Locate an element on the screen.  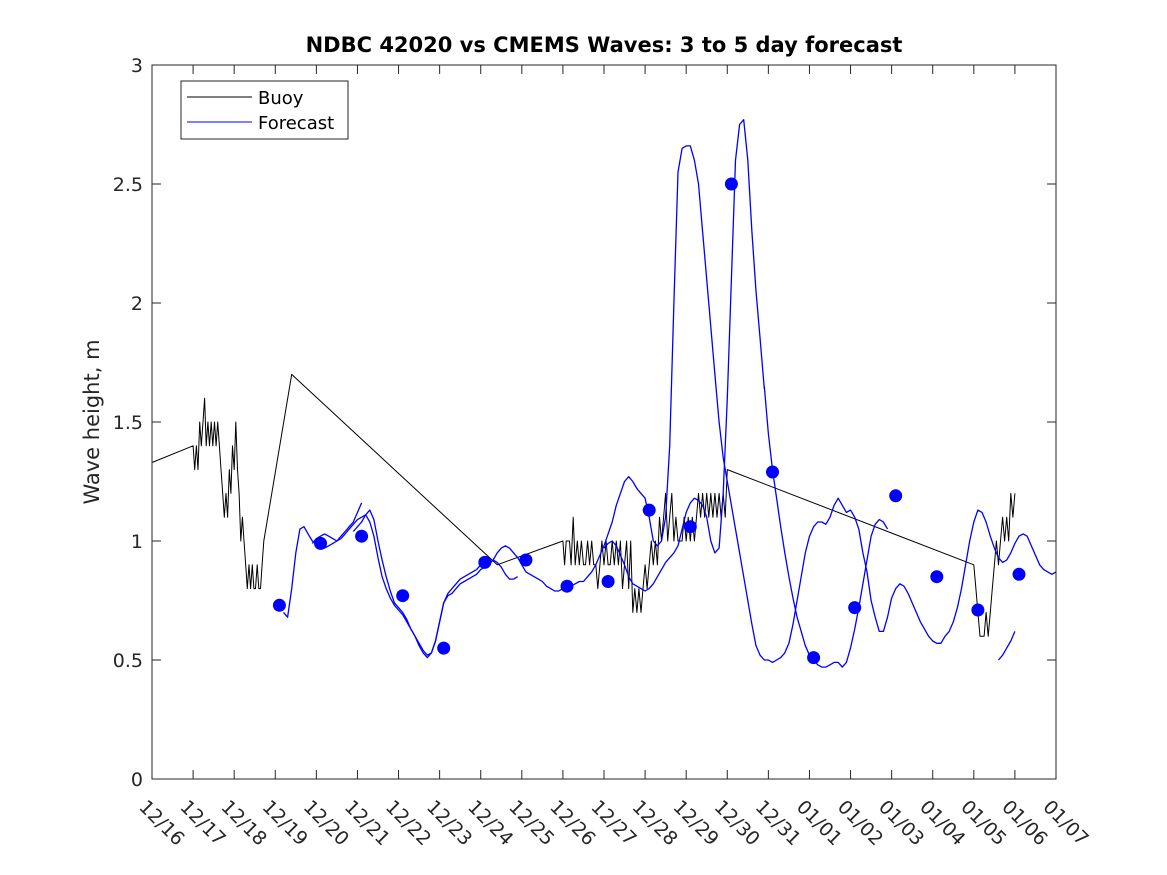
y-tick-label: 3 is located at coordinates (137, 66).